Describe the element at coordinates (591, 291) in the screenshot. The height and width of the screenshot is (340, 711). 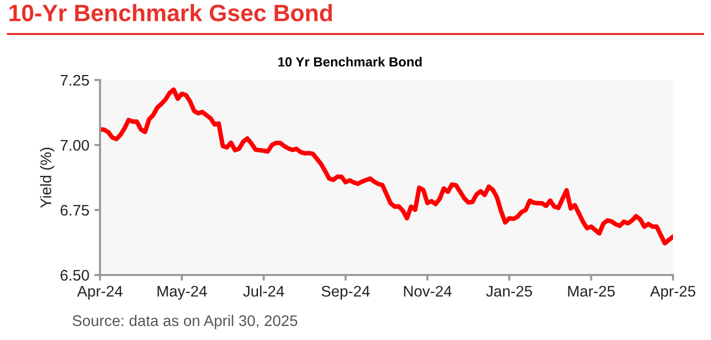
I see `x-tick-label: Mar-25` at that location.